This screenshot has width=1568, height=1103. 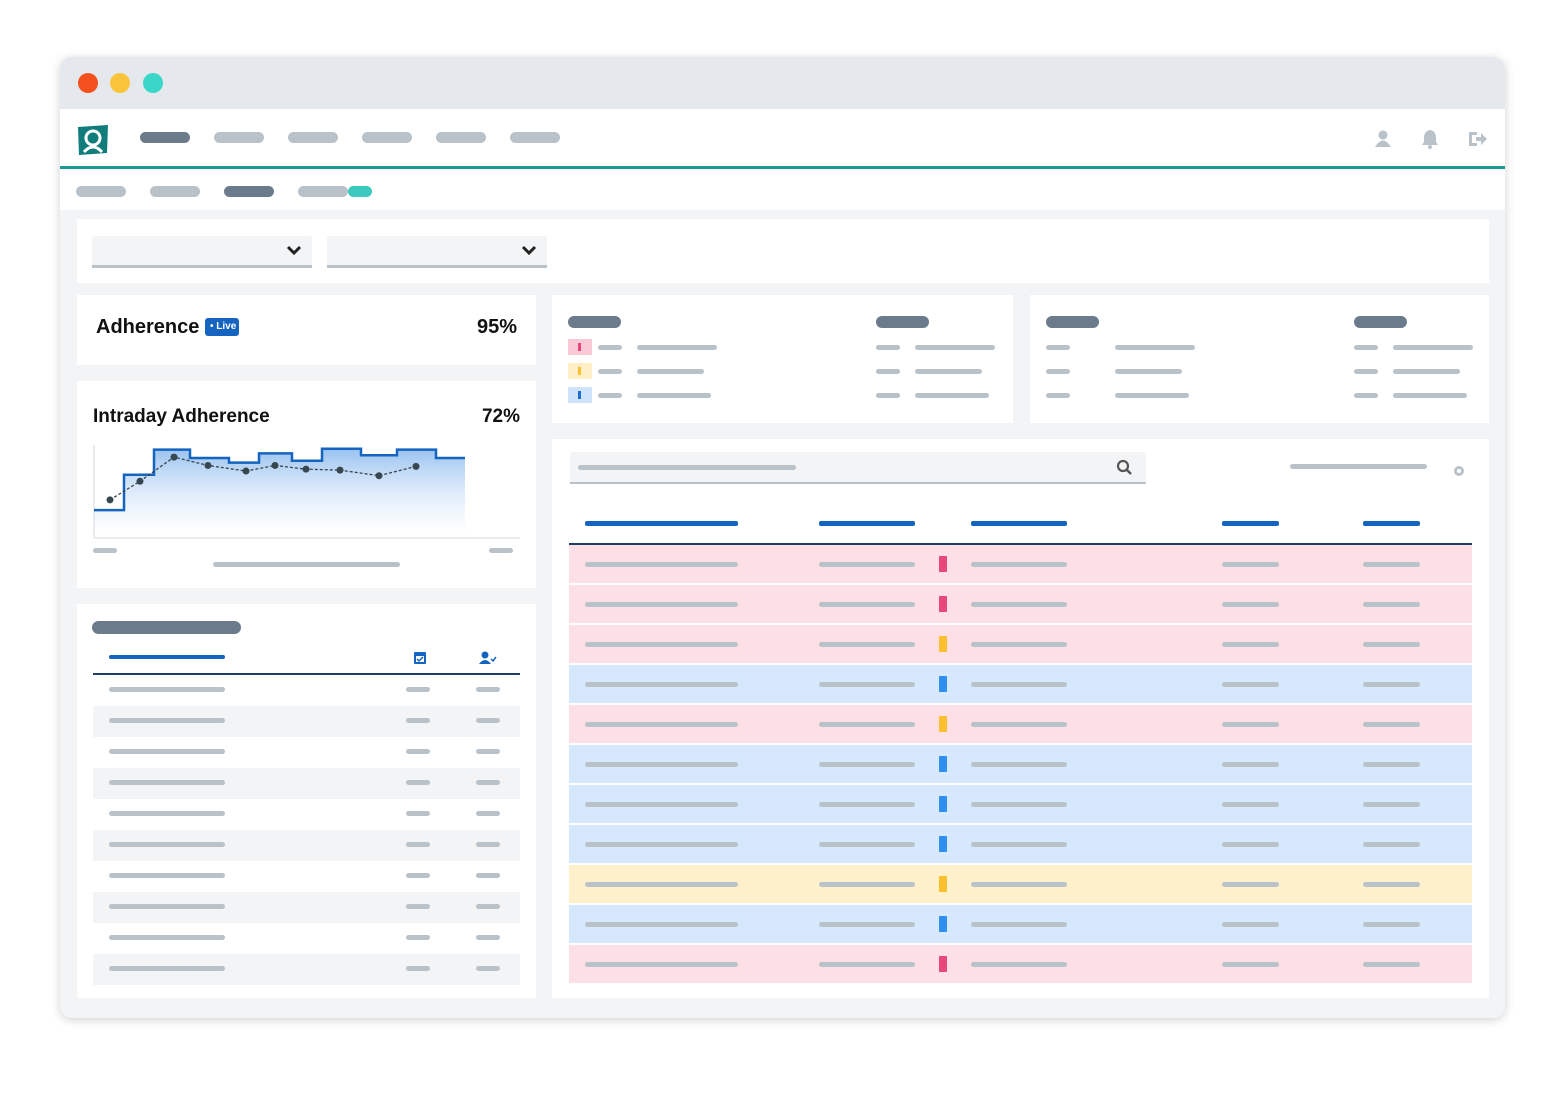 I want to click on user-icon, so click(x=1383, y=139).